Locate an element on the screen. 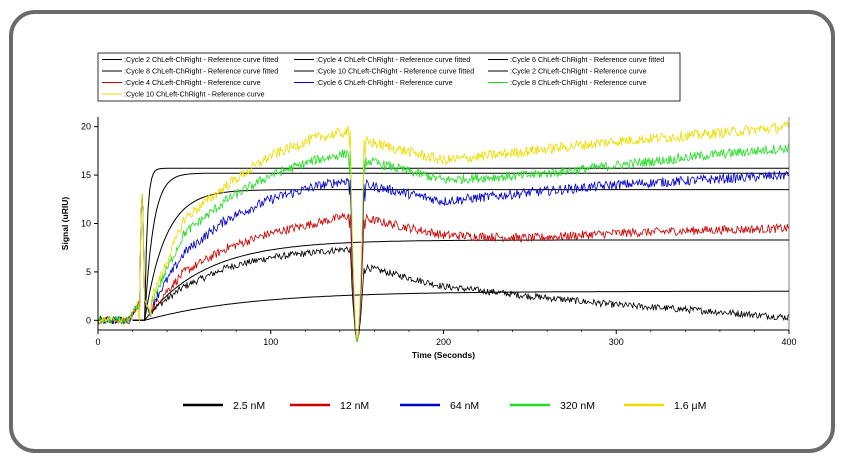  y-tick-label: 20 is located at coordinates (86, 127).